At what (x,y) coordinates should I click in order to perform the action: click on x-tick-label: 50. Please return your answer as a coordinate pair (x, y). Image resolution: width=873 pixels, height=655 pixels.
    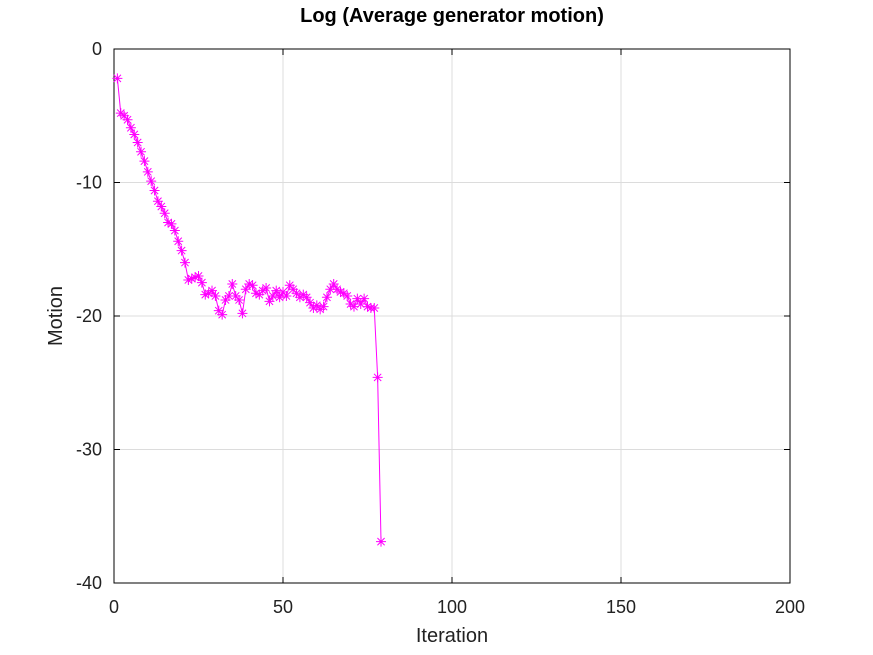
    Looking at the image, I should click on (283, 607).